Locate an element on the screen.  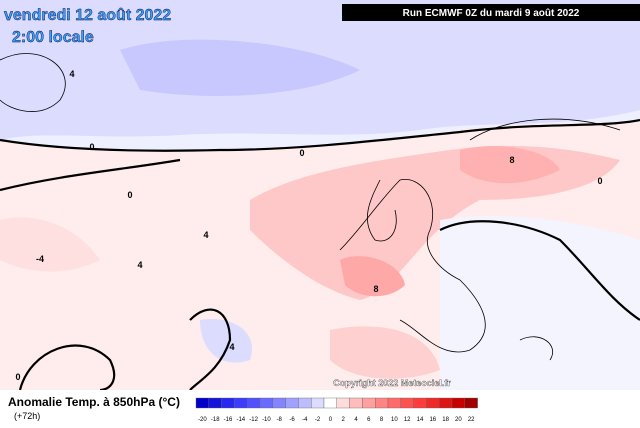
colorbar-label: -16 is located at coordinates (228, 420).